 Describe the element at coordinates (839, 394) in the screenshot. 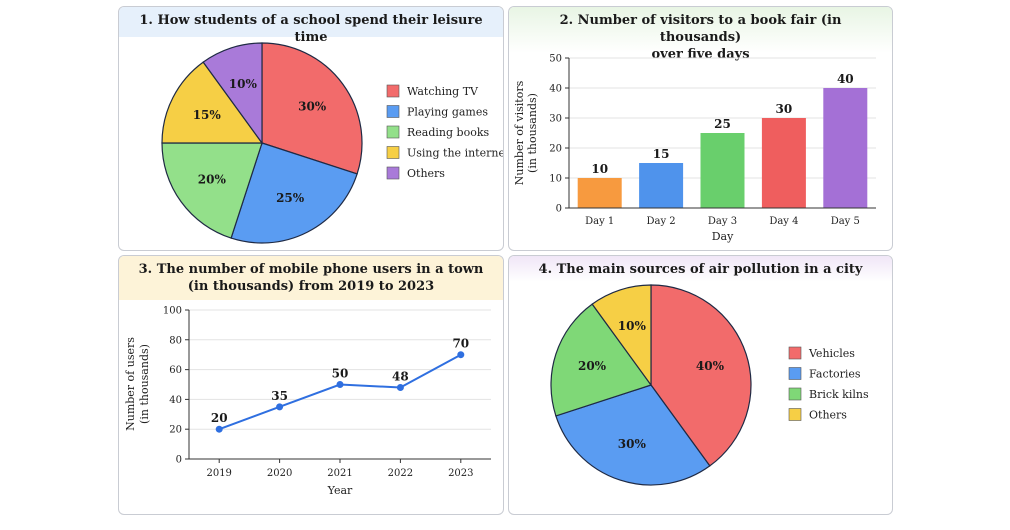

I see `legend-label: Brick kilns` at that location.